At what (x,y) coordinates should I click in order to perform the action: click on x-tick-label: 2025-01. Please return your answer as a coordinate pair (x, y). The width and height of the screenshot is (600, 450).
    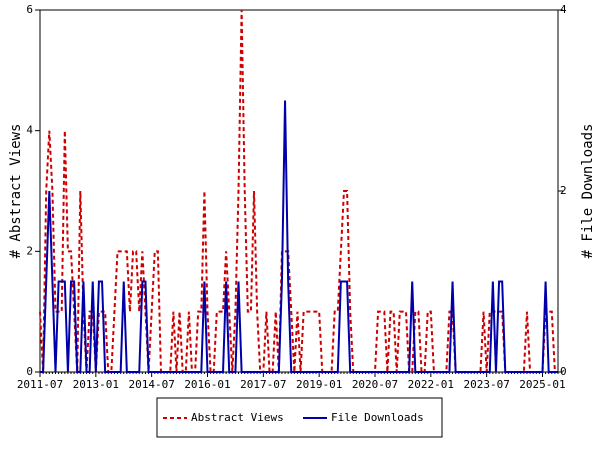
    Looking at the image, I should click on (542, 384).